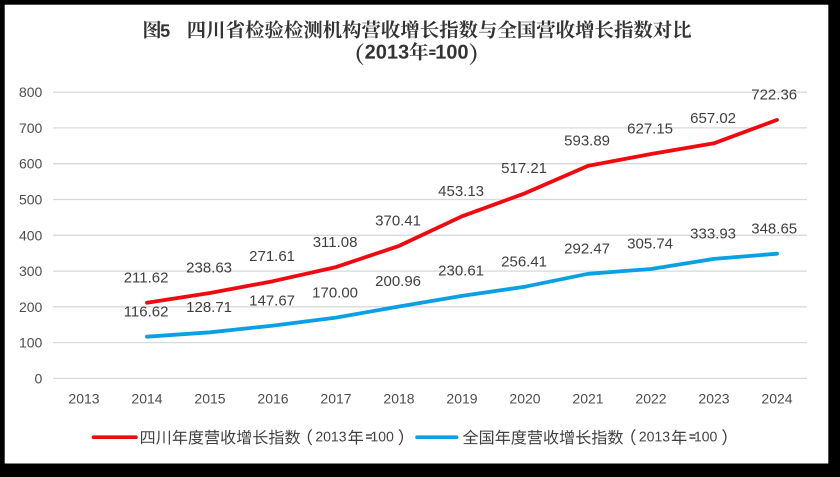 The image size is (840, 477). I want to click on svg-text: 800, so click(31, 92).